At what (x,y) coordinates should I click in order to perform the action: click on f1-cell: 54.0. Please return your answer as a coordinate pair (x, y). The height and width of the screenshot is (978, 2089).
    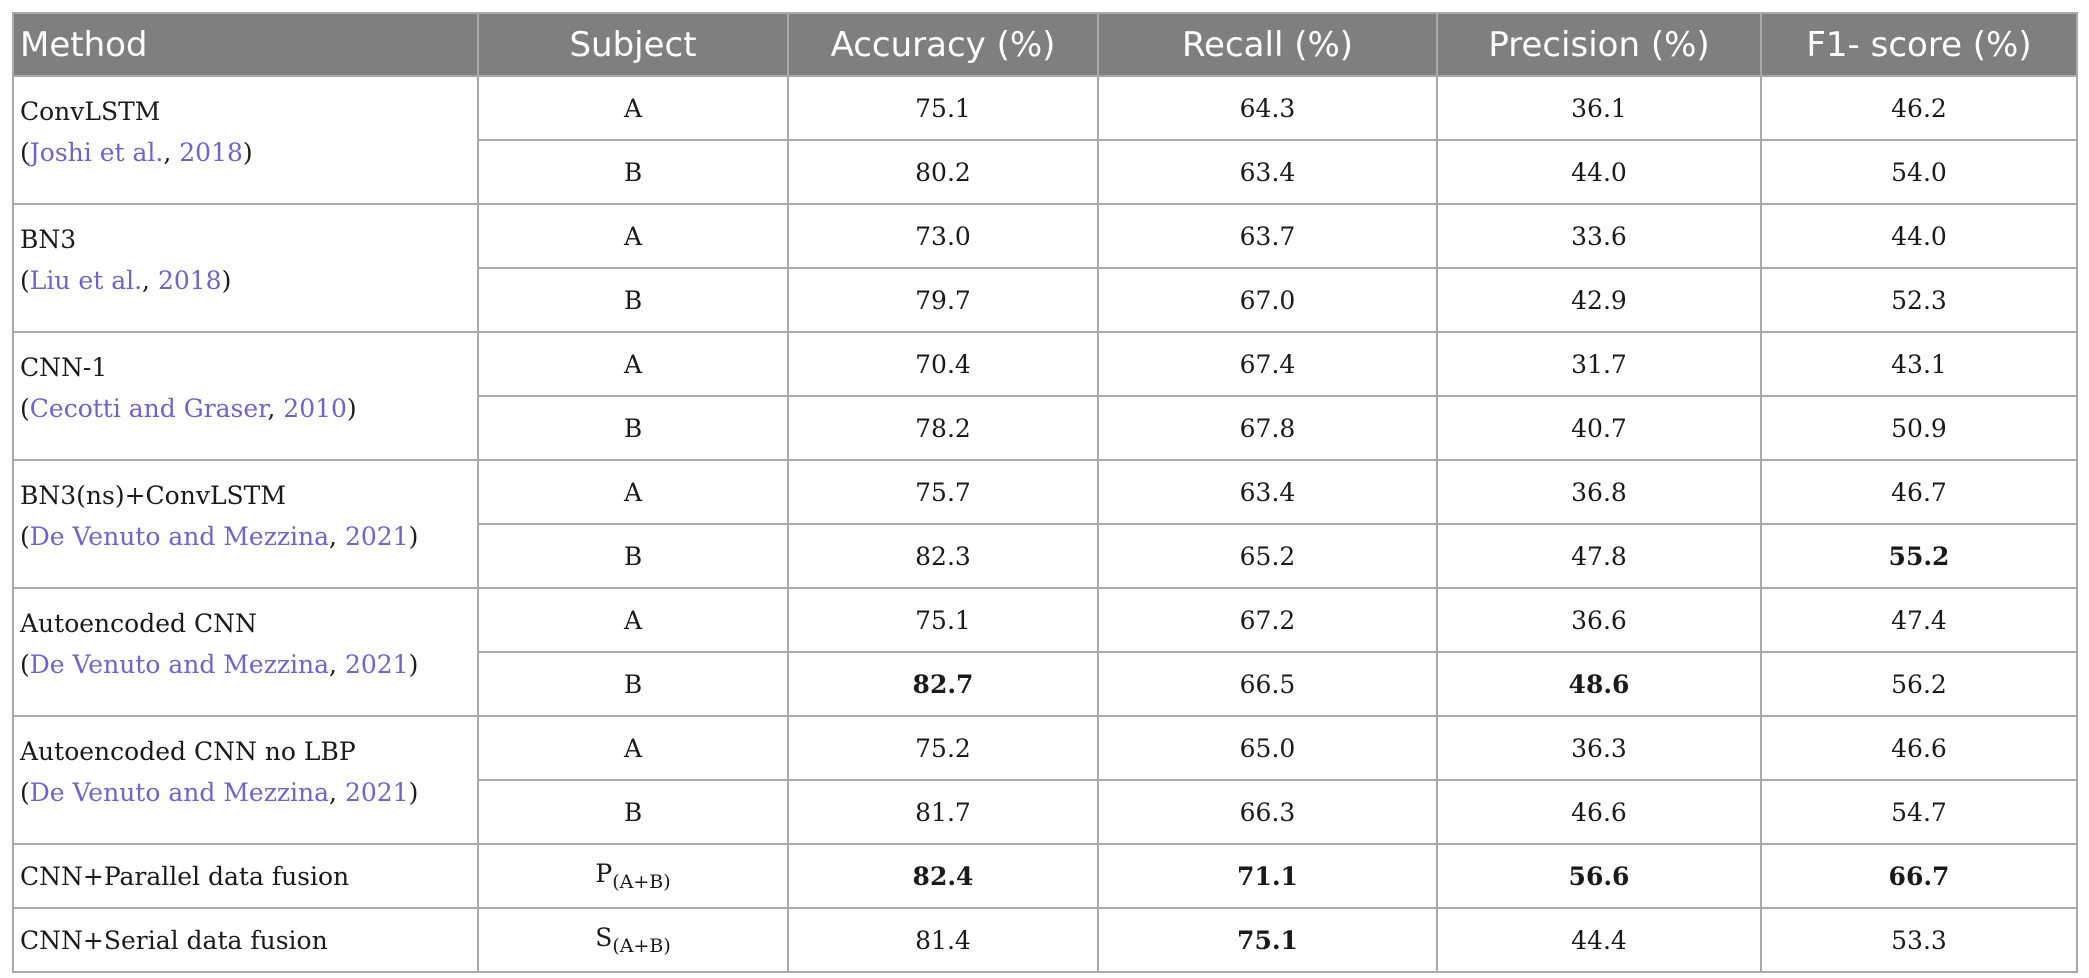
    Looking at the image, I should click on (1919, 172).